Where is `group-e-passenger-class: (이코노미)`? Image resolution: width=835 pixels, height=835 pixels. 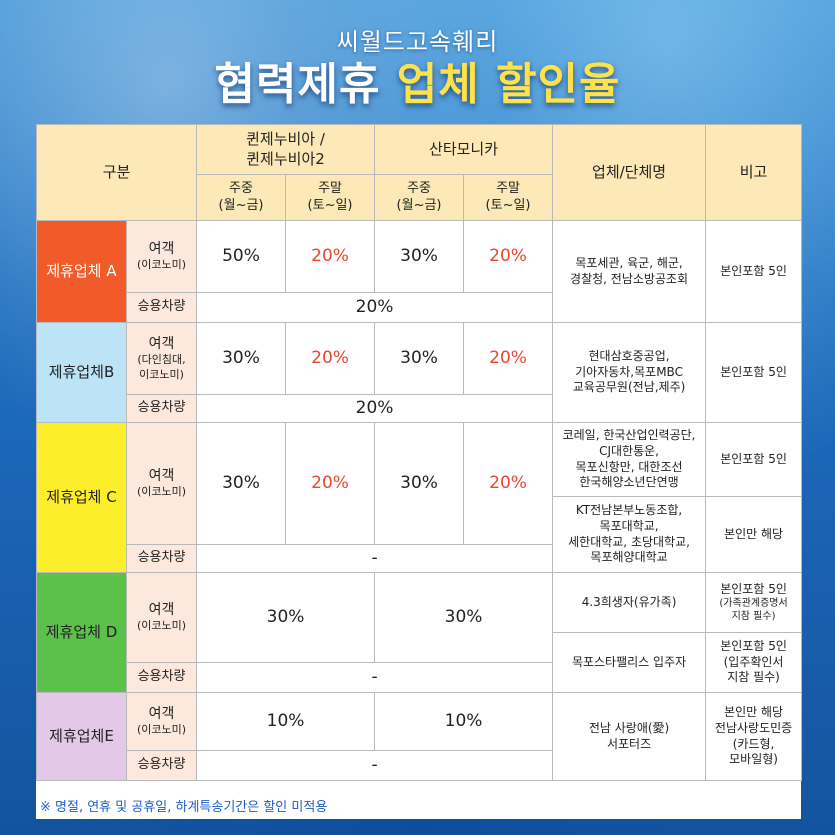 group-e-passenger-class: (이코노미) is located at coordinates (161, 730).